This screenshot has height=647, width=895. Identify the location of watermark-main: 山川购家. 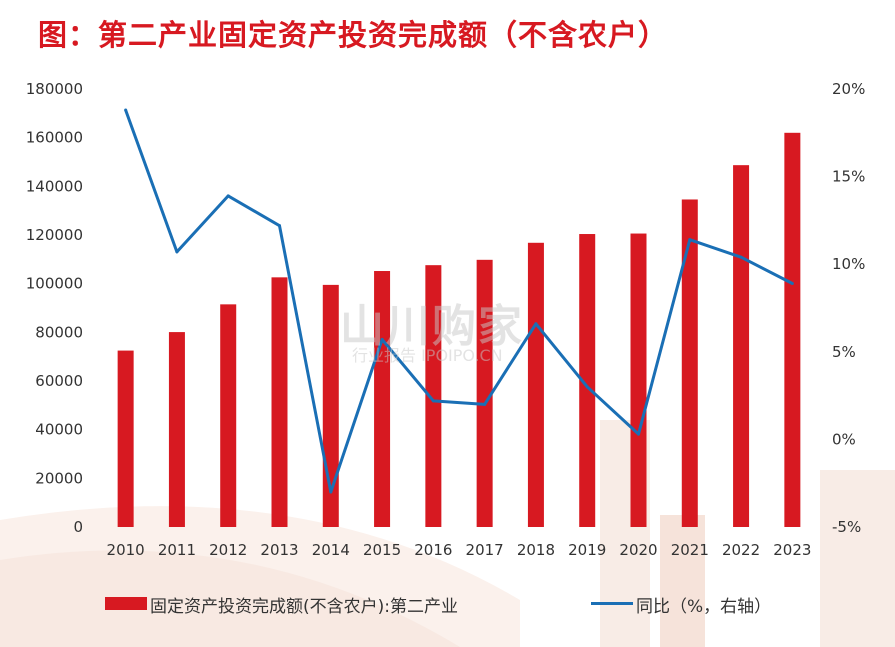
(432, 326).